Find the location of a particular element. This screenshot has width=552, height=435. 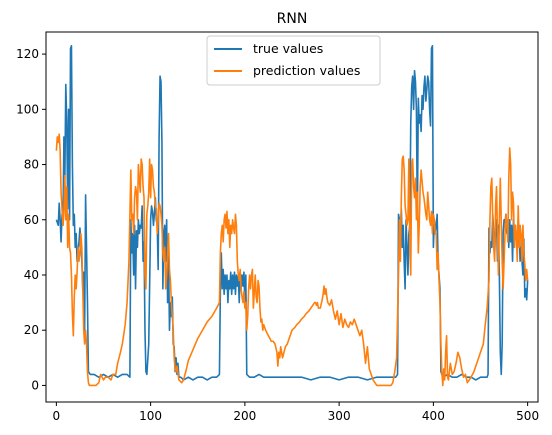

x-tick-label: 100 is located at coordinates (150, 416).